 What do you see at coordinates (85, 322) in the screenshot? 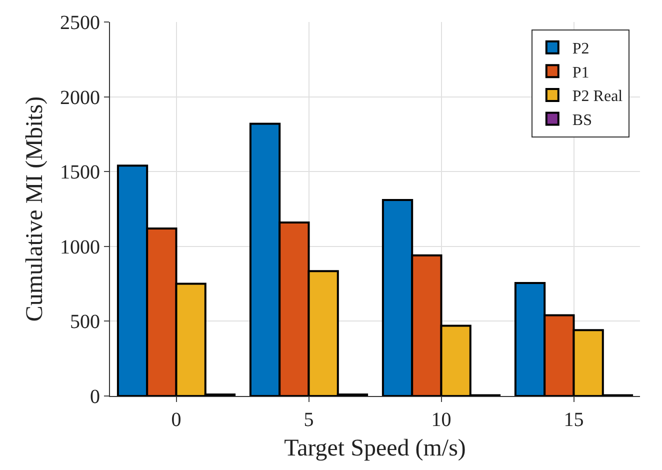
I see `y-tick-label: 500` at bounding box center [85, 322].